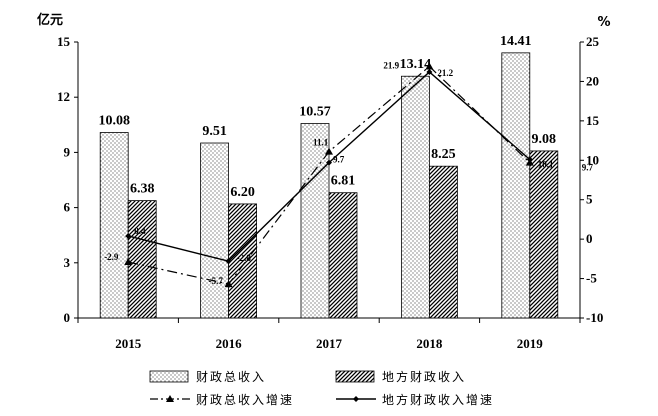  Describe the element at coordinates (50, 20) in the screenshot. I see `left-axis-unit: 亿元` at that location.